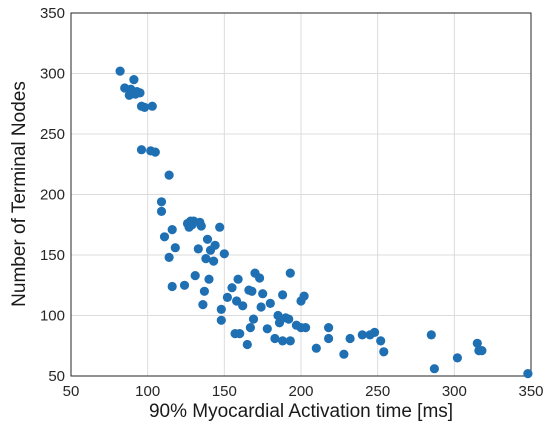  Describe the element at coordinates (147, 391) in the screenshot. I see `x-tick-label: 100` at that location.